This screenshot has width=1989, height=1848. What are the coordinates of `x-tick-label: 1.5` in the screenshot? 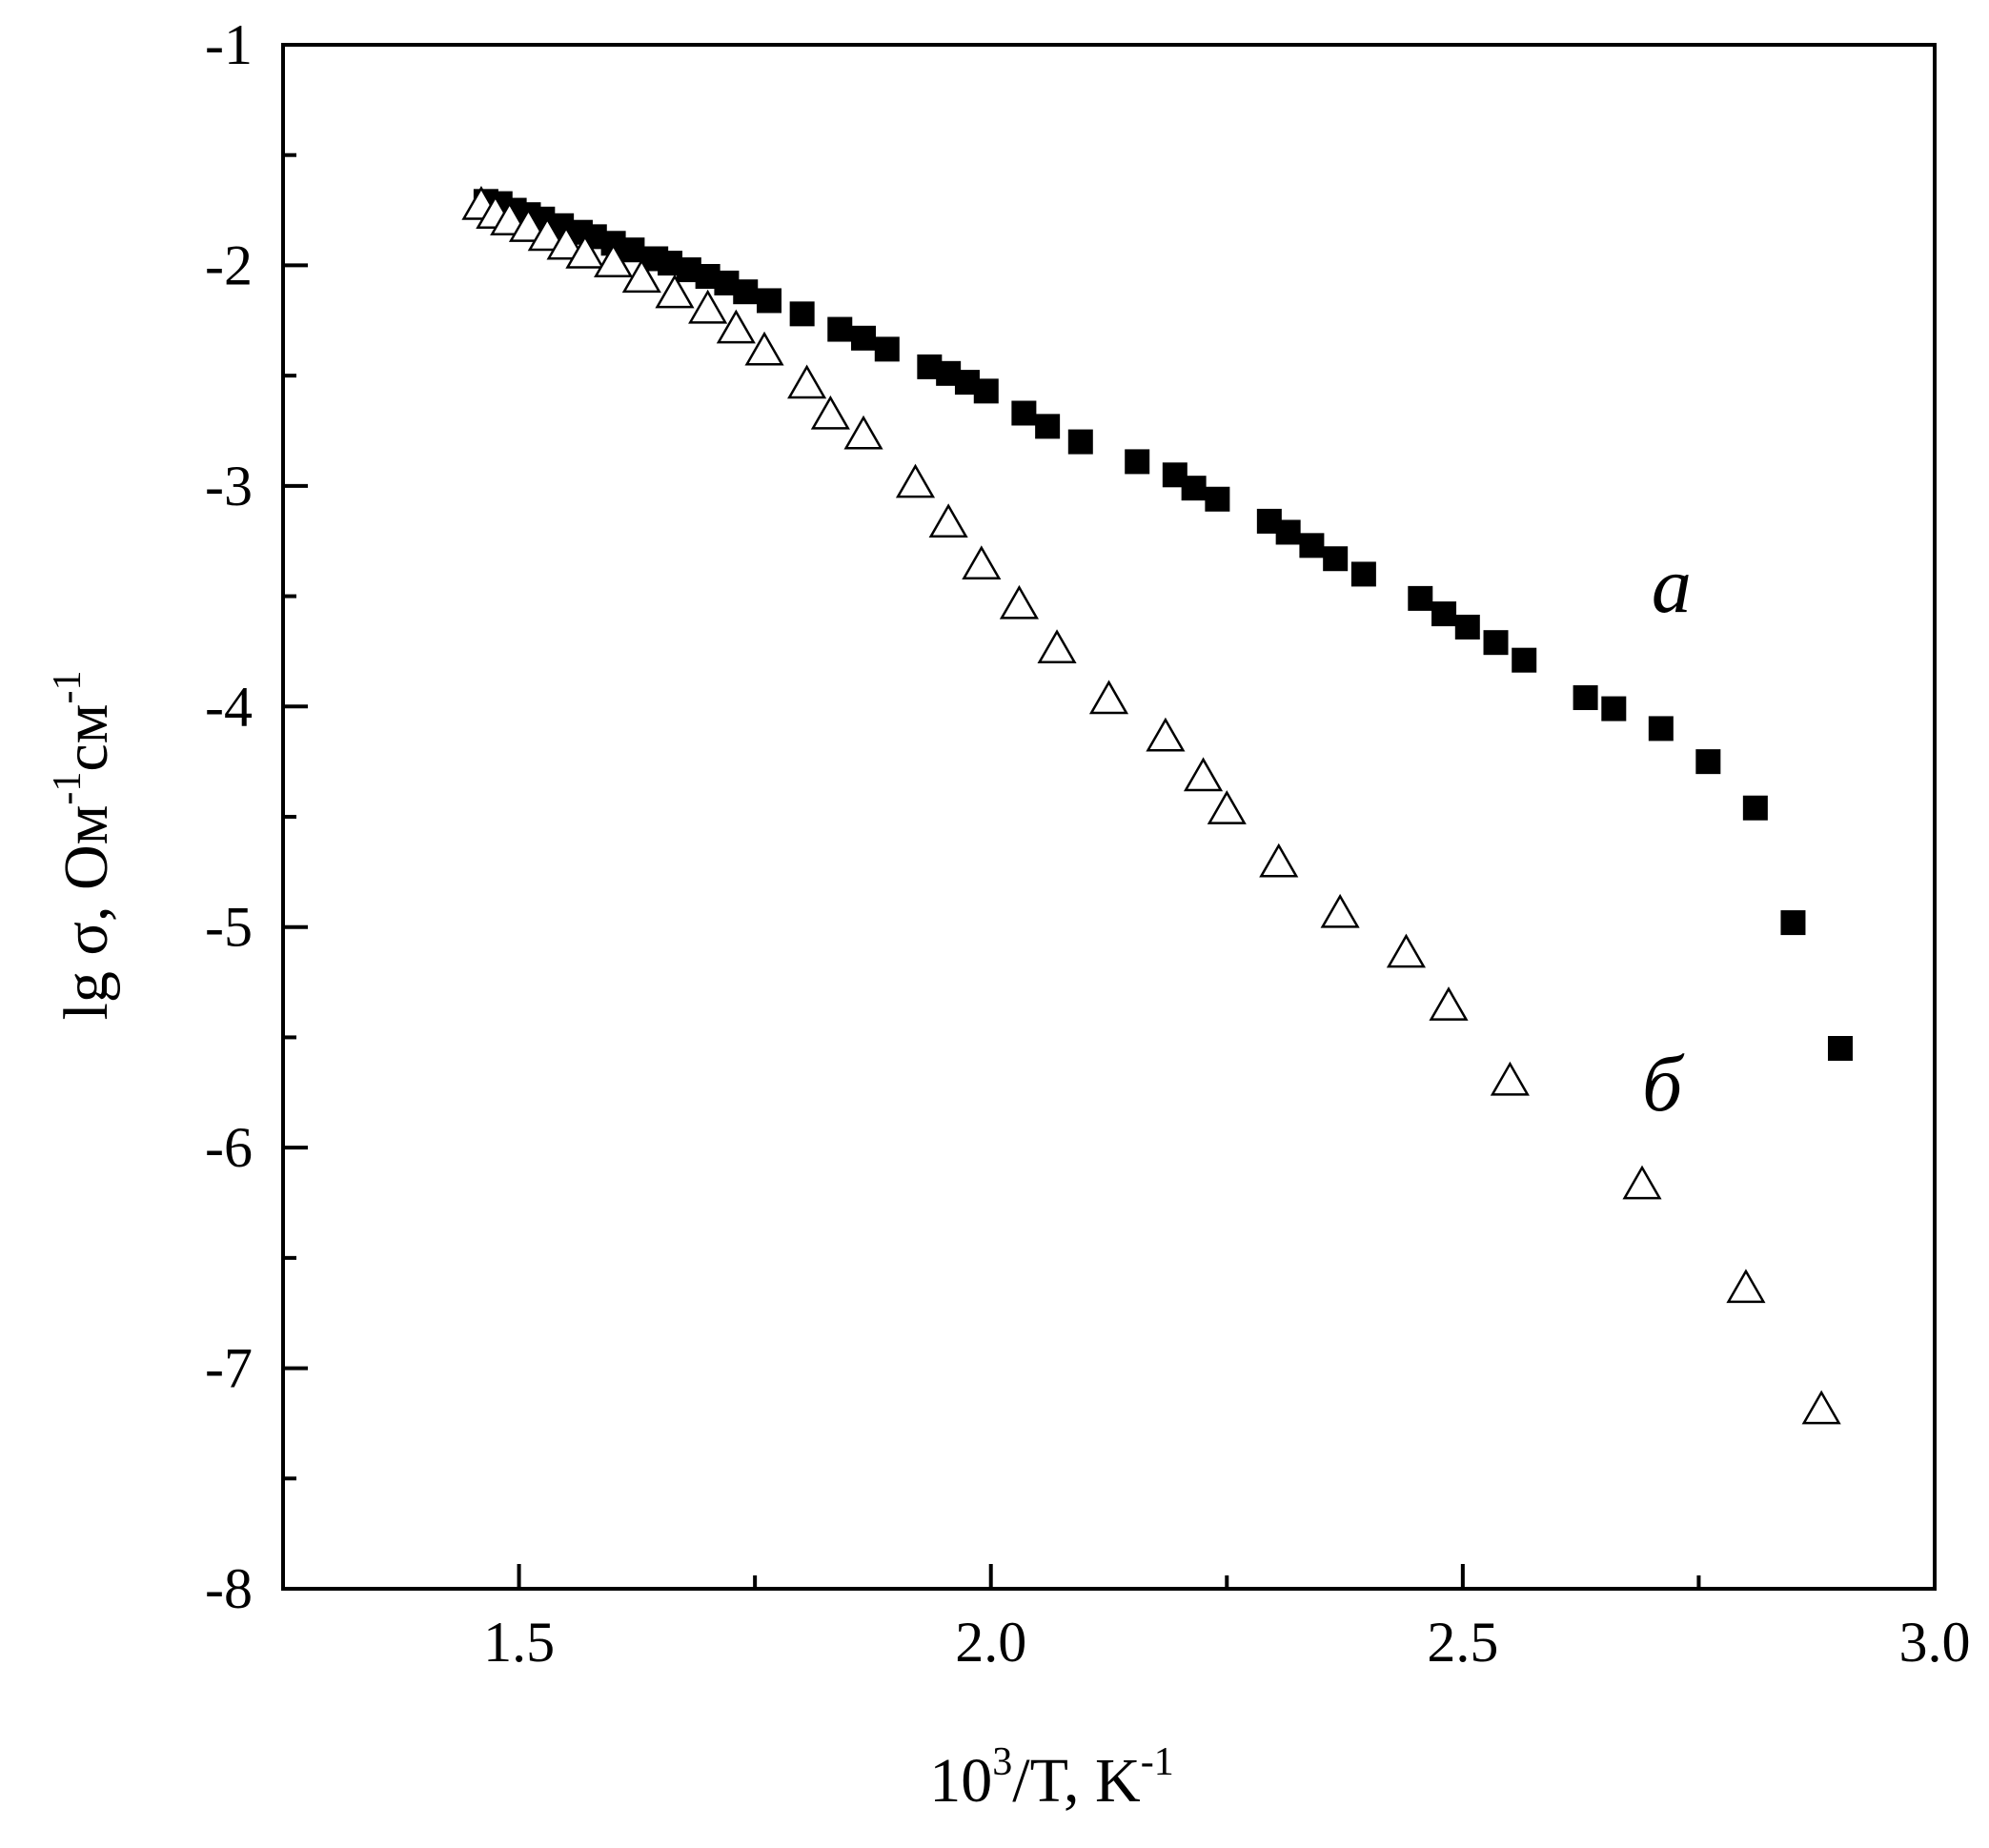 It's located at (519, 1643).